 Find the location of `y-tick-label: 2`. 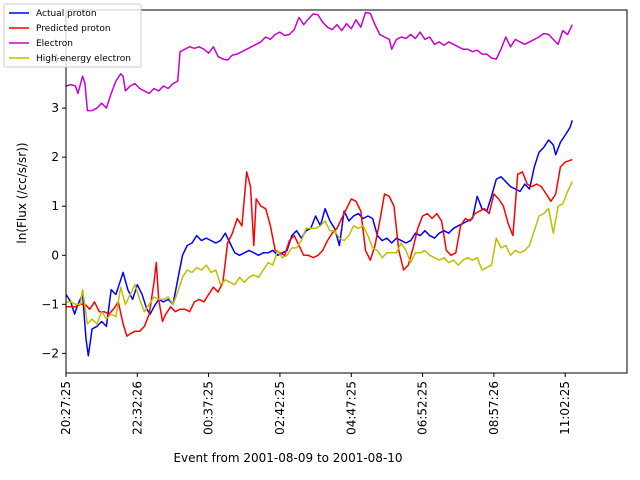

y-tick-label: 2 is located at coordinates (55, 157).